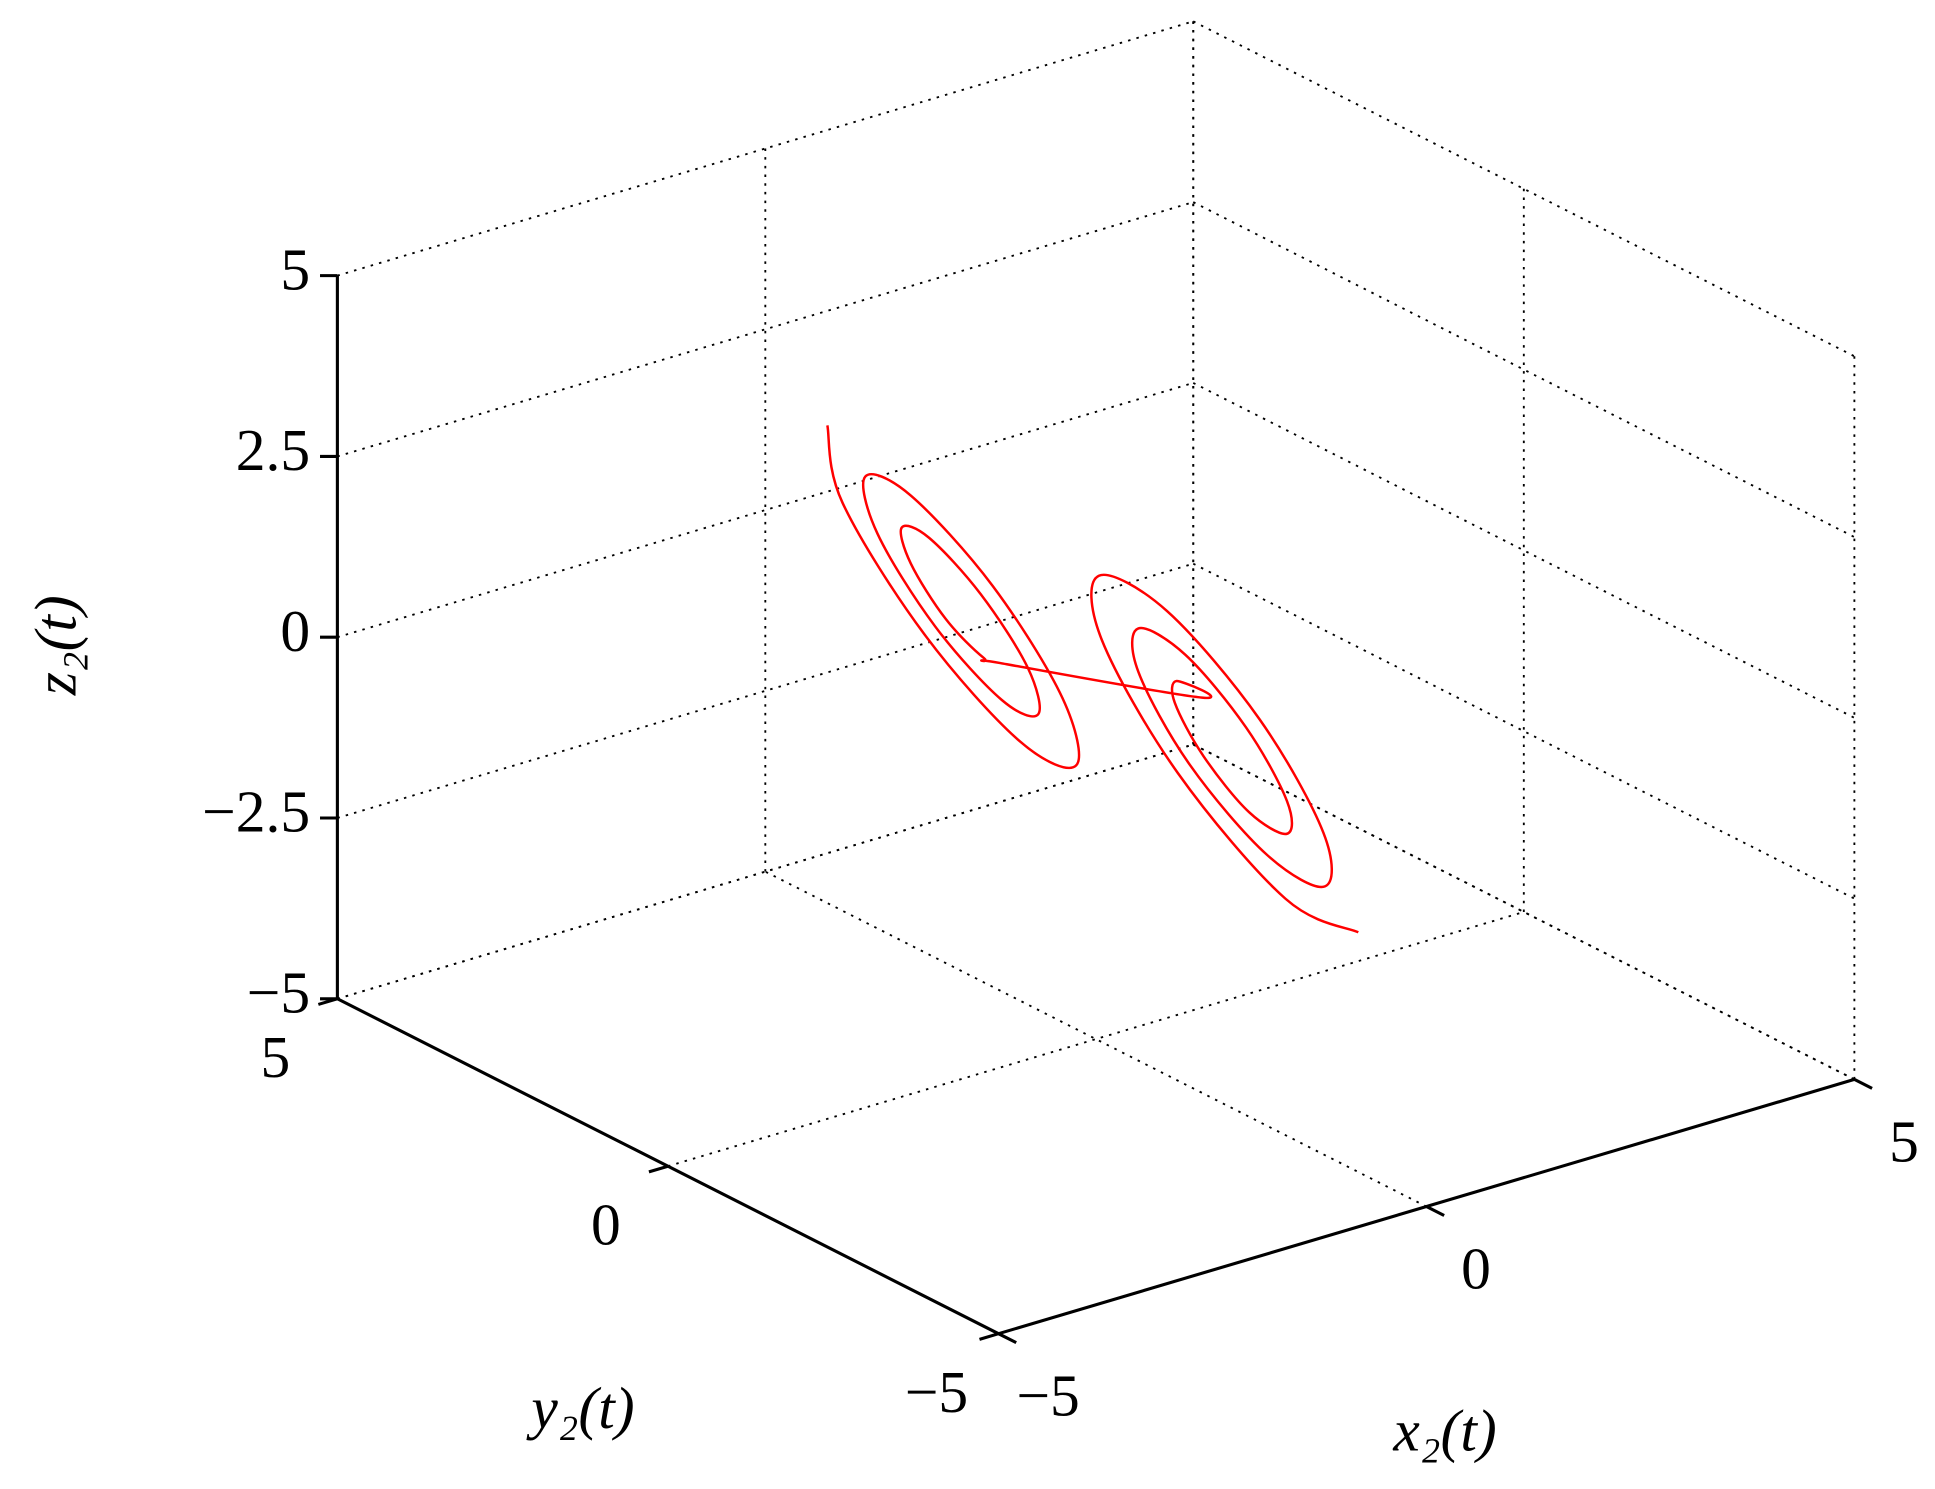 The height and width of the screenshot is (1489, 1935). Describe the element at coordinates (295, 269) in the screenshot. I see `z-tick-label: 5` at that location.